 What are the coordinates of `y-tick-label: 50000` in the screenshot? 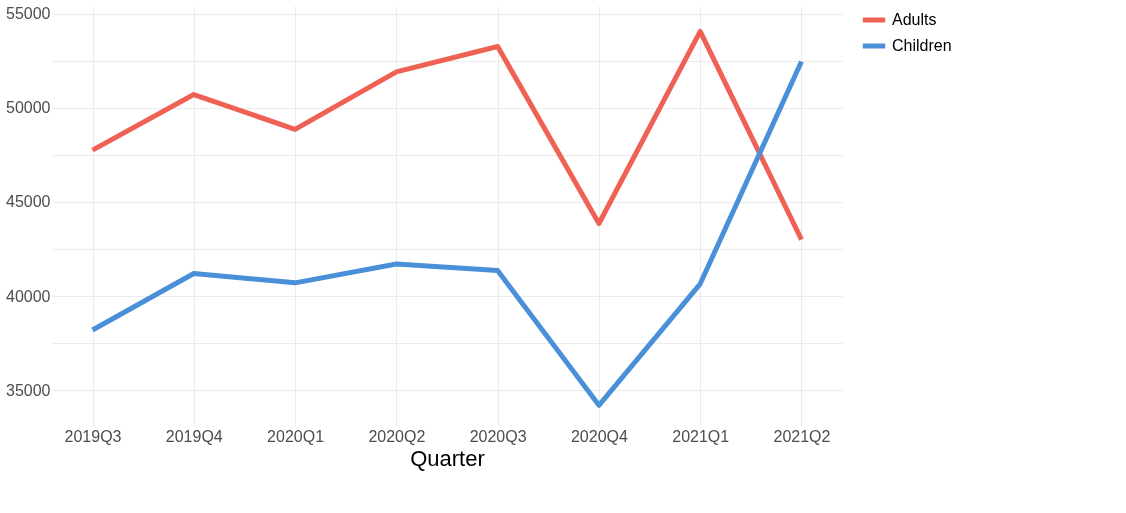 It's located at (28, 108).